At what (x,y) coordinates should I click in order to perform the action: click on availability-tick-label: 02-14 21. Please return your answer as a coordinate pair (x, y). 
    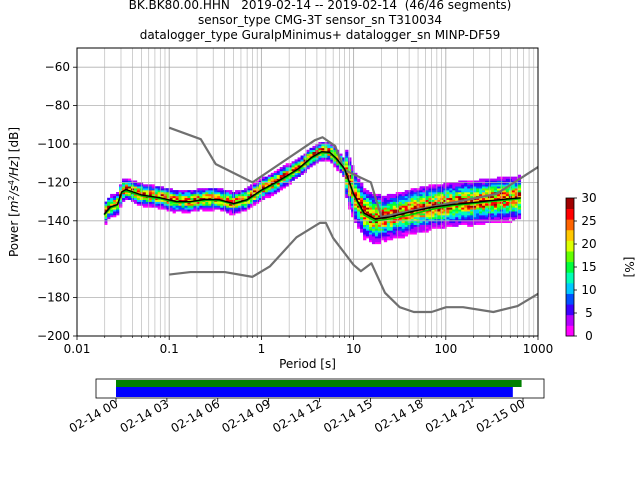
    Looking at the image, I should click on (450, 415).